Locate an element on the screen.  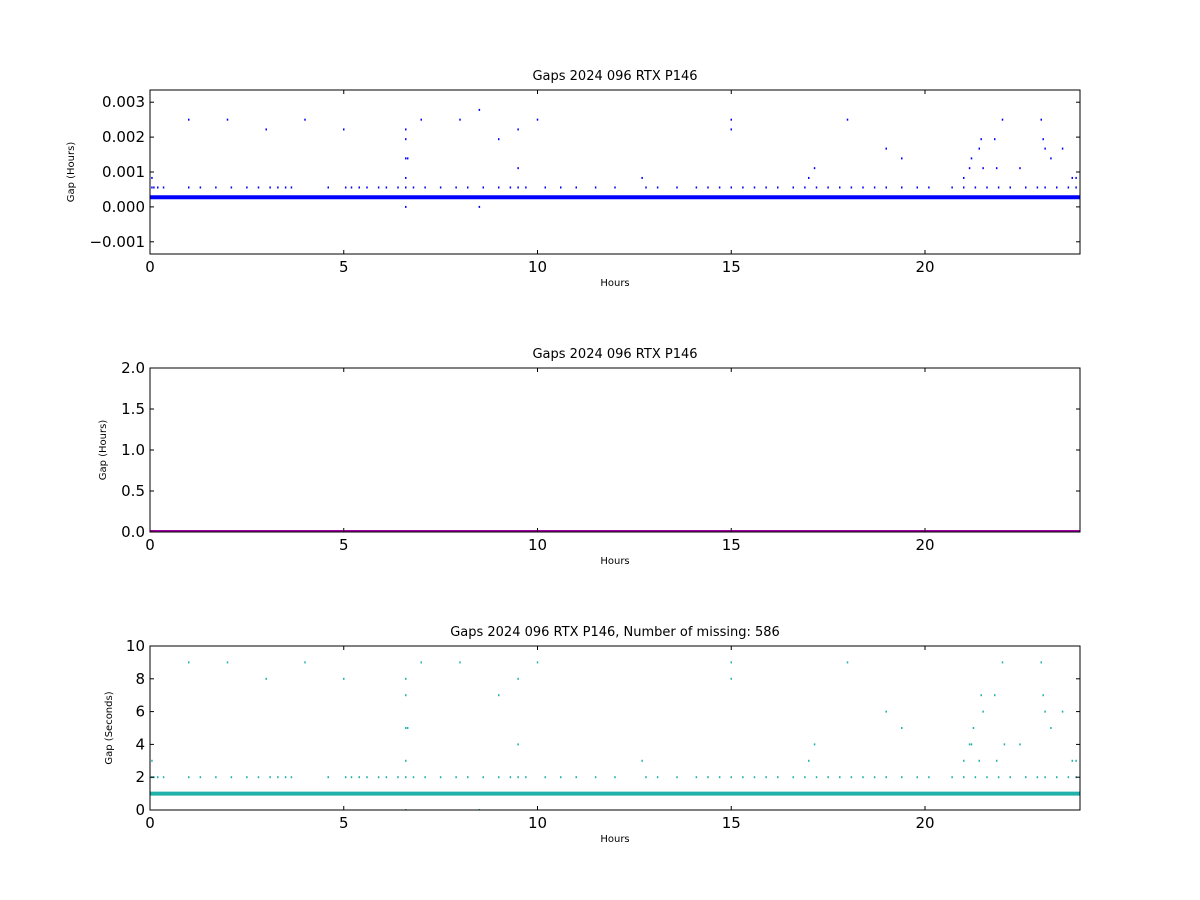
x-tick-label: 10 is located at coordinates (537, 267).